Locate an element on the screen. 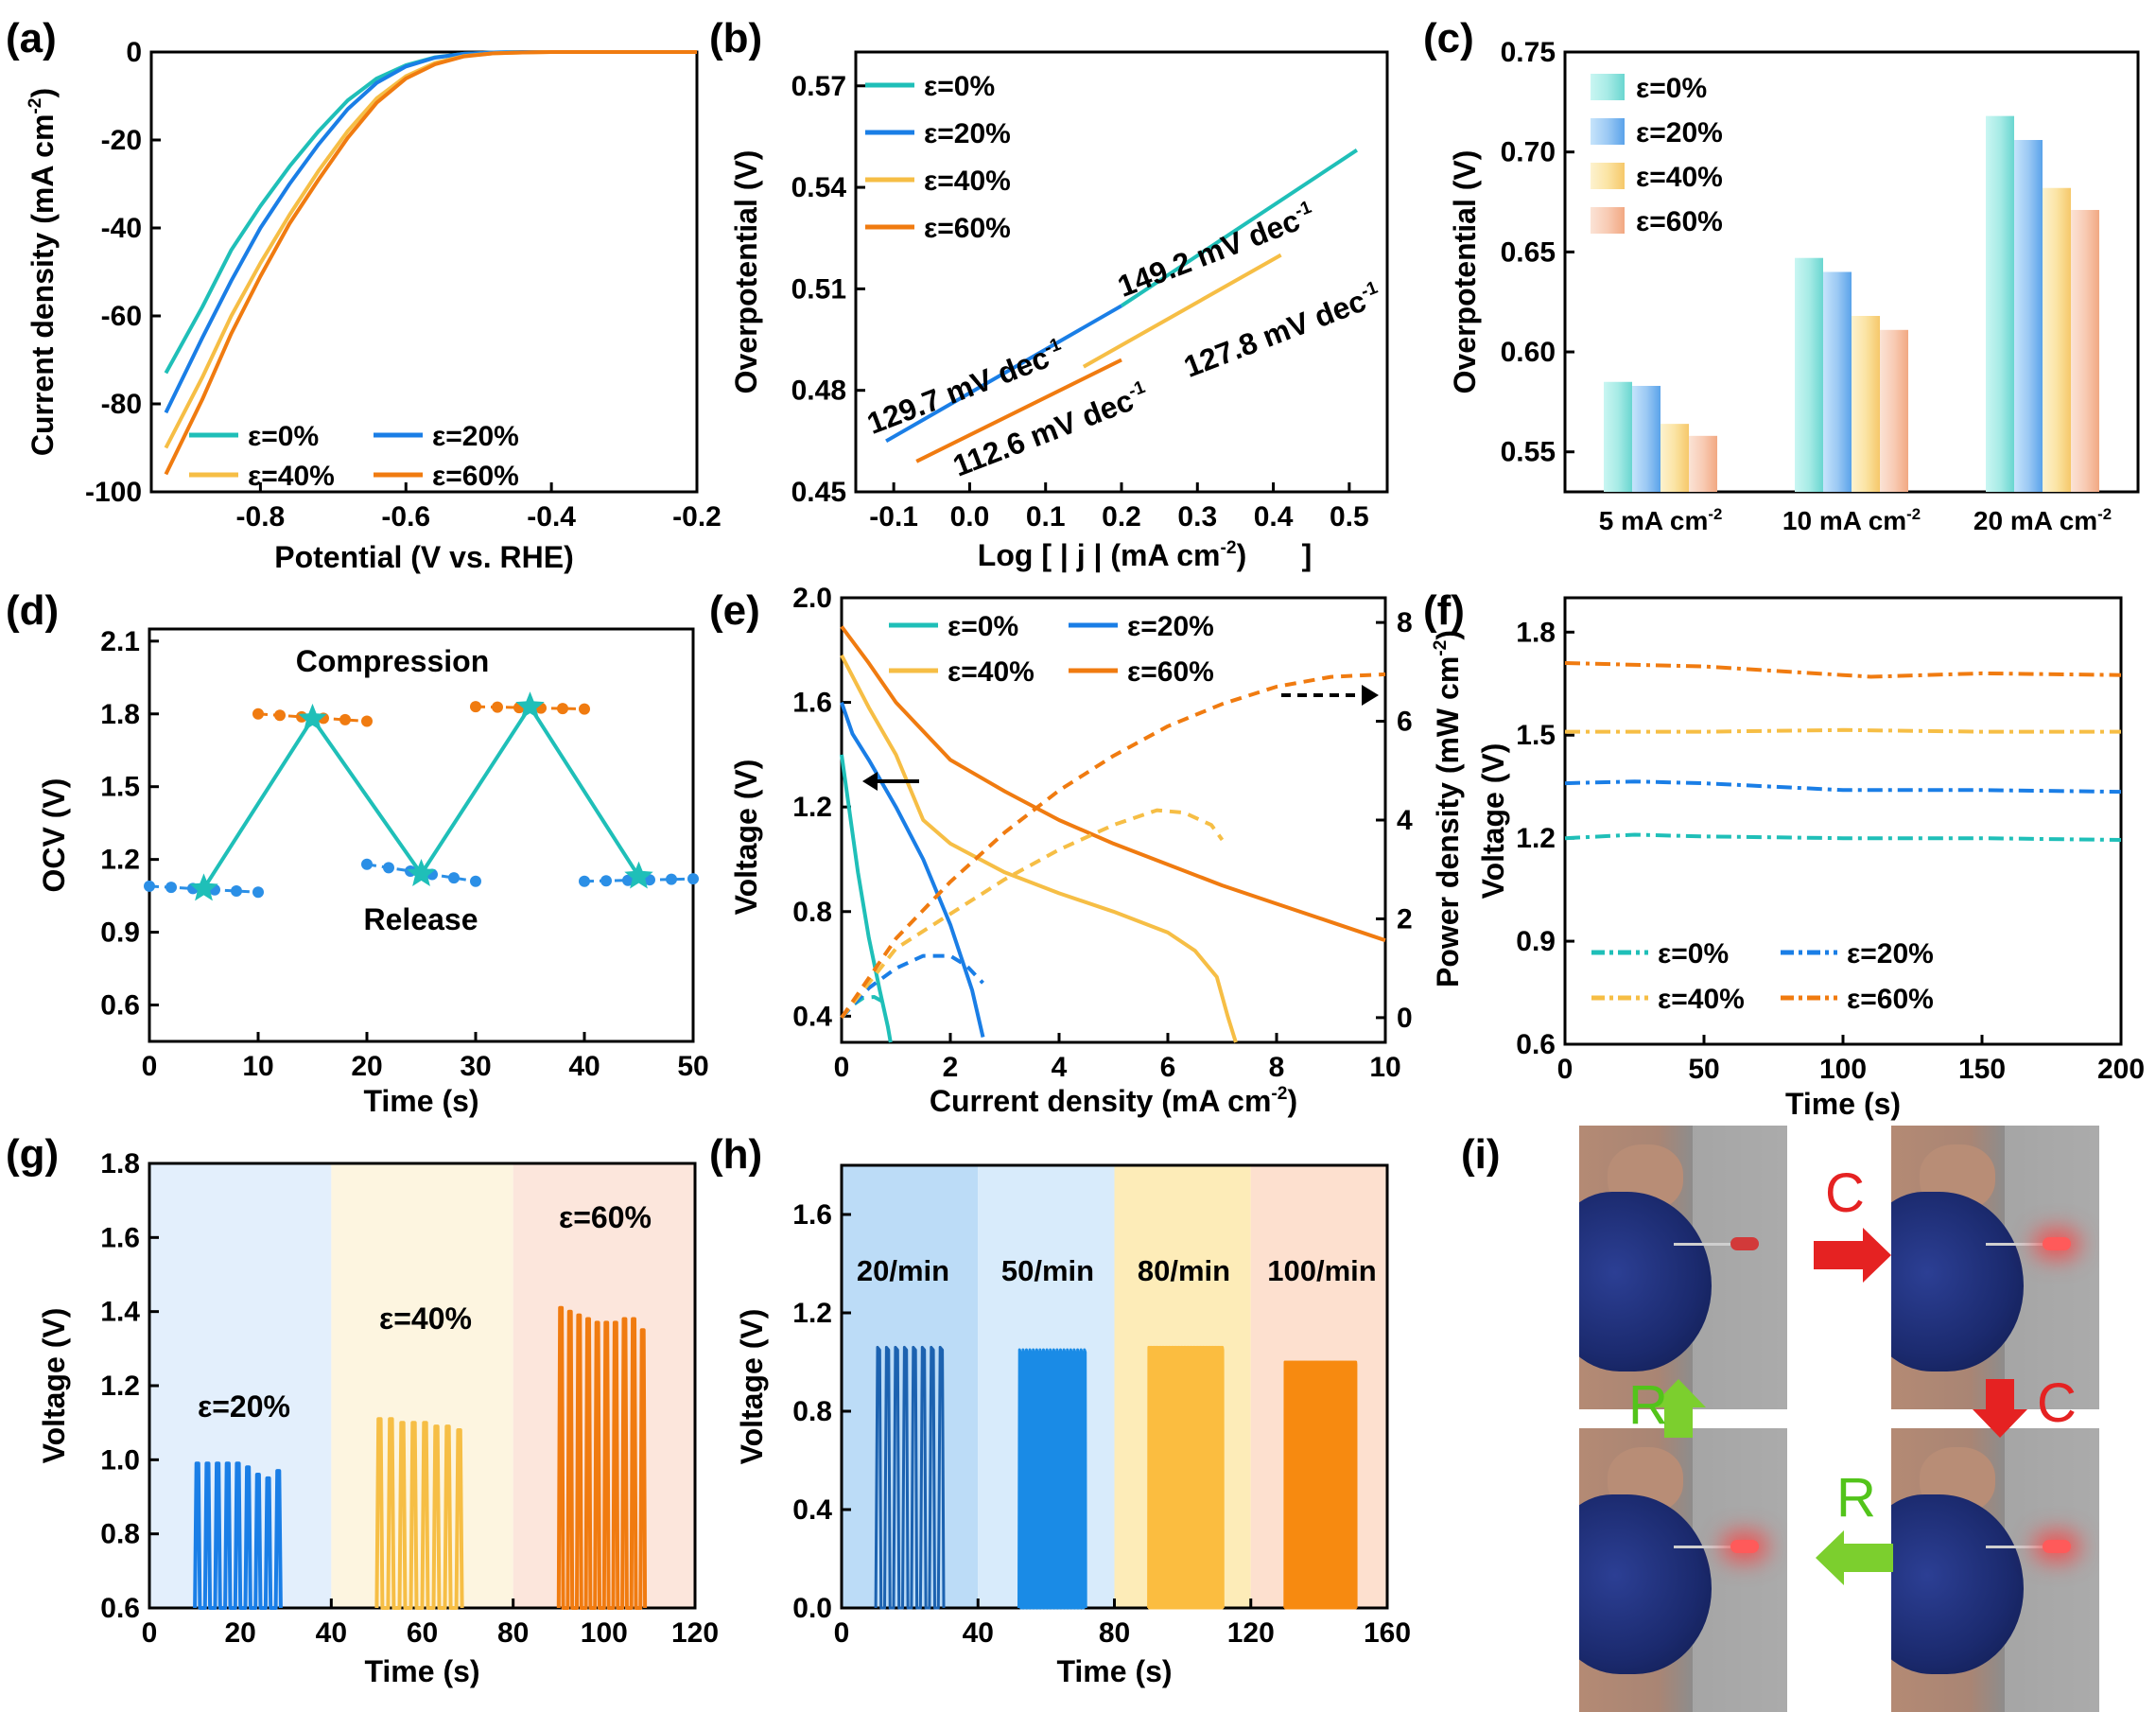 This screenshot has width=2156, height=1712. panel-i-arrows is located at coordinates (1839, 1406).